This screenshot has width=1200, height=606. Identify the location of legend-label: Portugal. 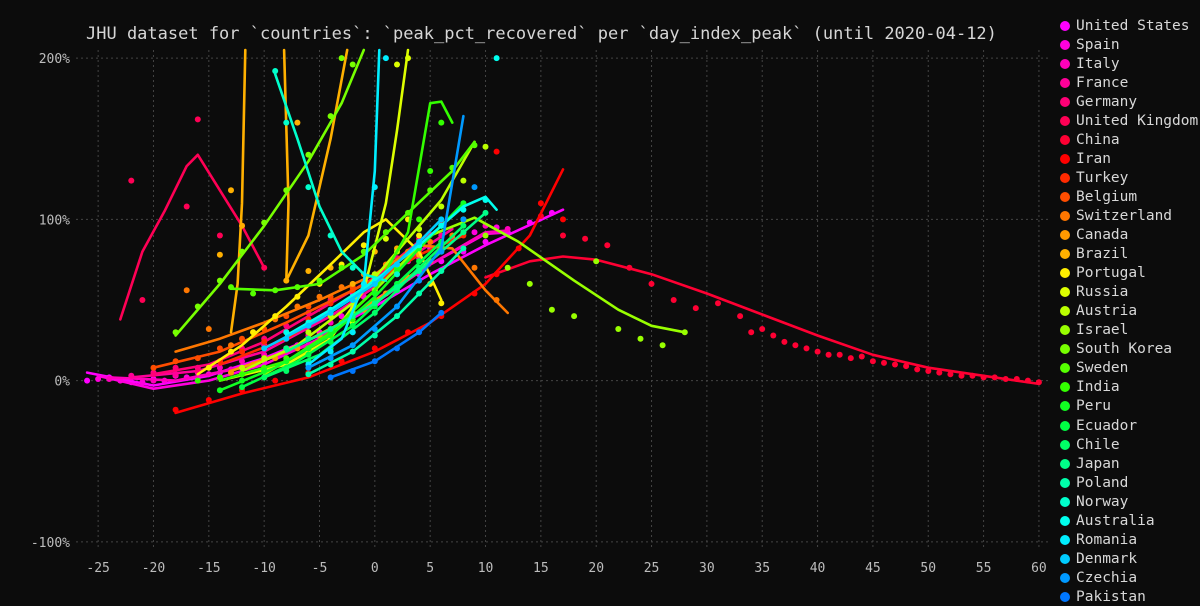
(1111, 273).